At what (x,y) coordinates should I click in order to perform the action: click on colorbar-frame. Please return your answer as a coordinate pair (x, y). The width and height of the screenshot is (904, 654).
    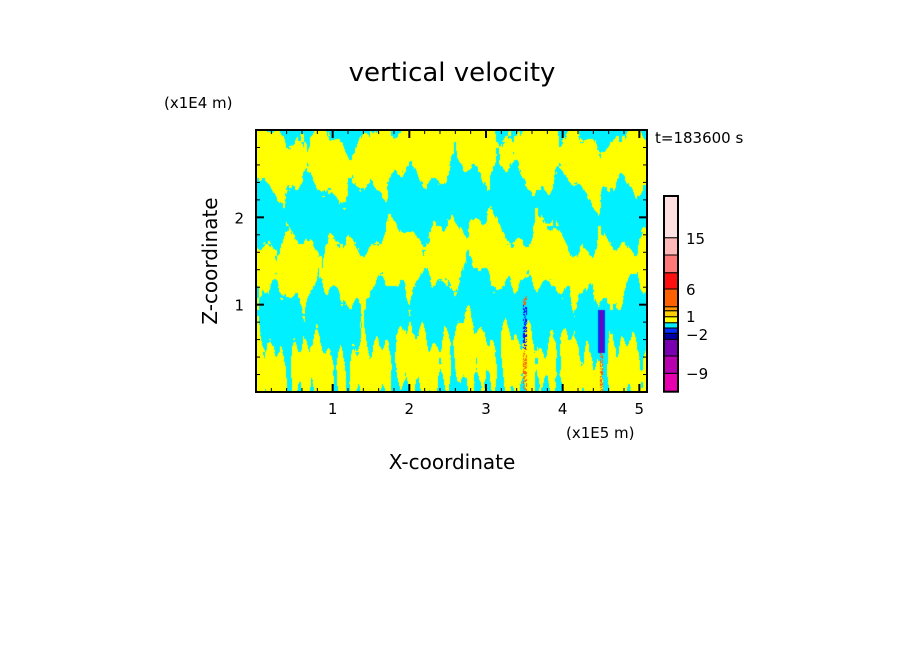
    Looking at the image, I should click on (671, 294).